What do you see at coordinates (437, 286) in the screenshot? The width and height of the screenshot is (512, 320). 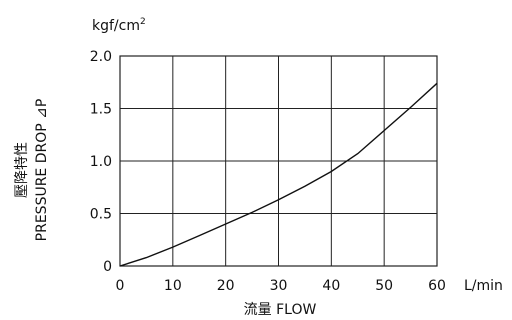 I see `x-tick-label: 60` at bounding box center [437, 286].